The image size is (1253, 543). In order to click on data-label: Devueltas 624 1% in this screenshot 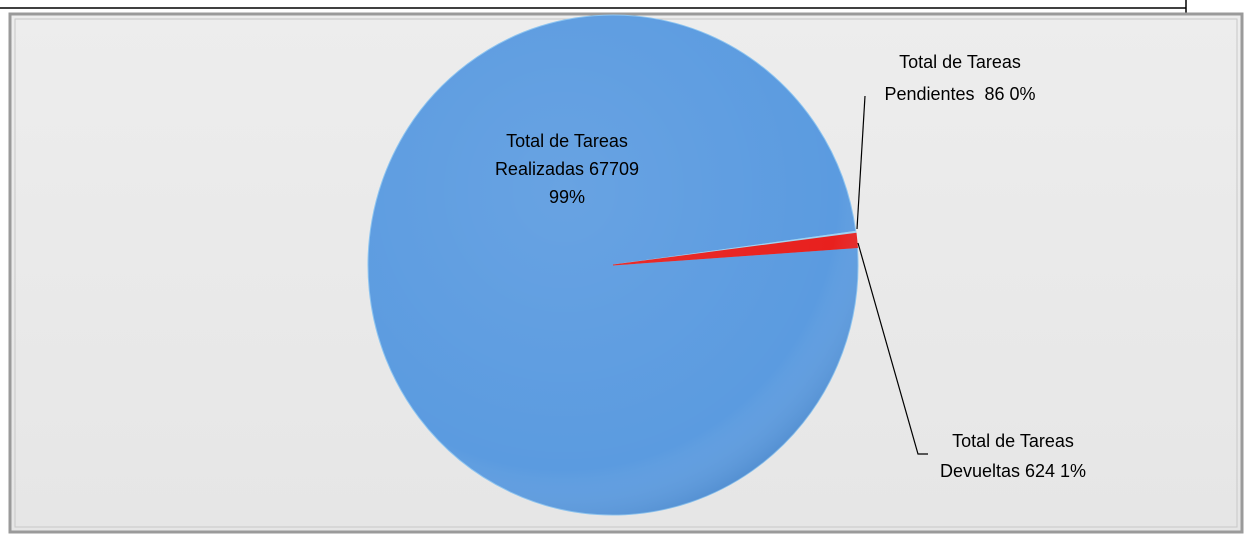, I will do `click(1013, 471)`.